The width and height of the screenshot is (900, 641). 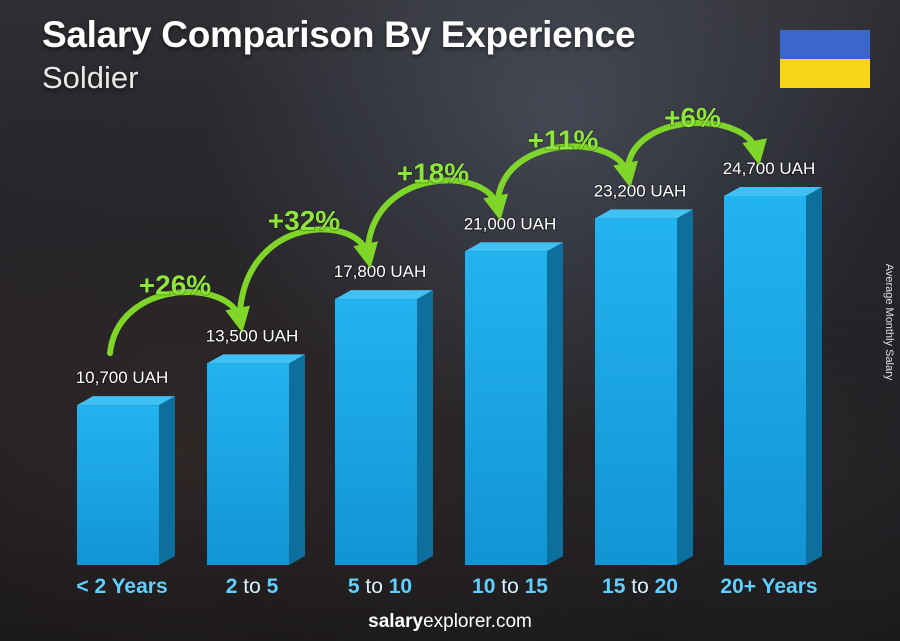 What do you see at coordinates (252, 586) in the screenshot?
I see `category-label-1: 2 to 5` at bounding box center [252, 586].